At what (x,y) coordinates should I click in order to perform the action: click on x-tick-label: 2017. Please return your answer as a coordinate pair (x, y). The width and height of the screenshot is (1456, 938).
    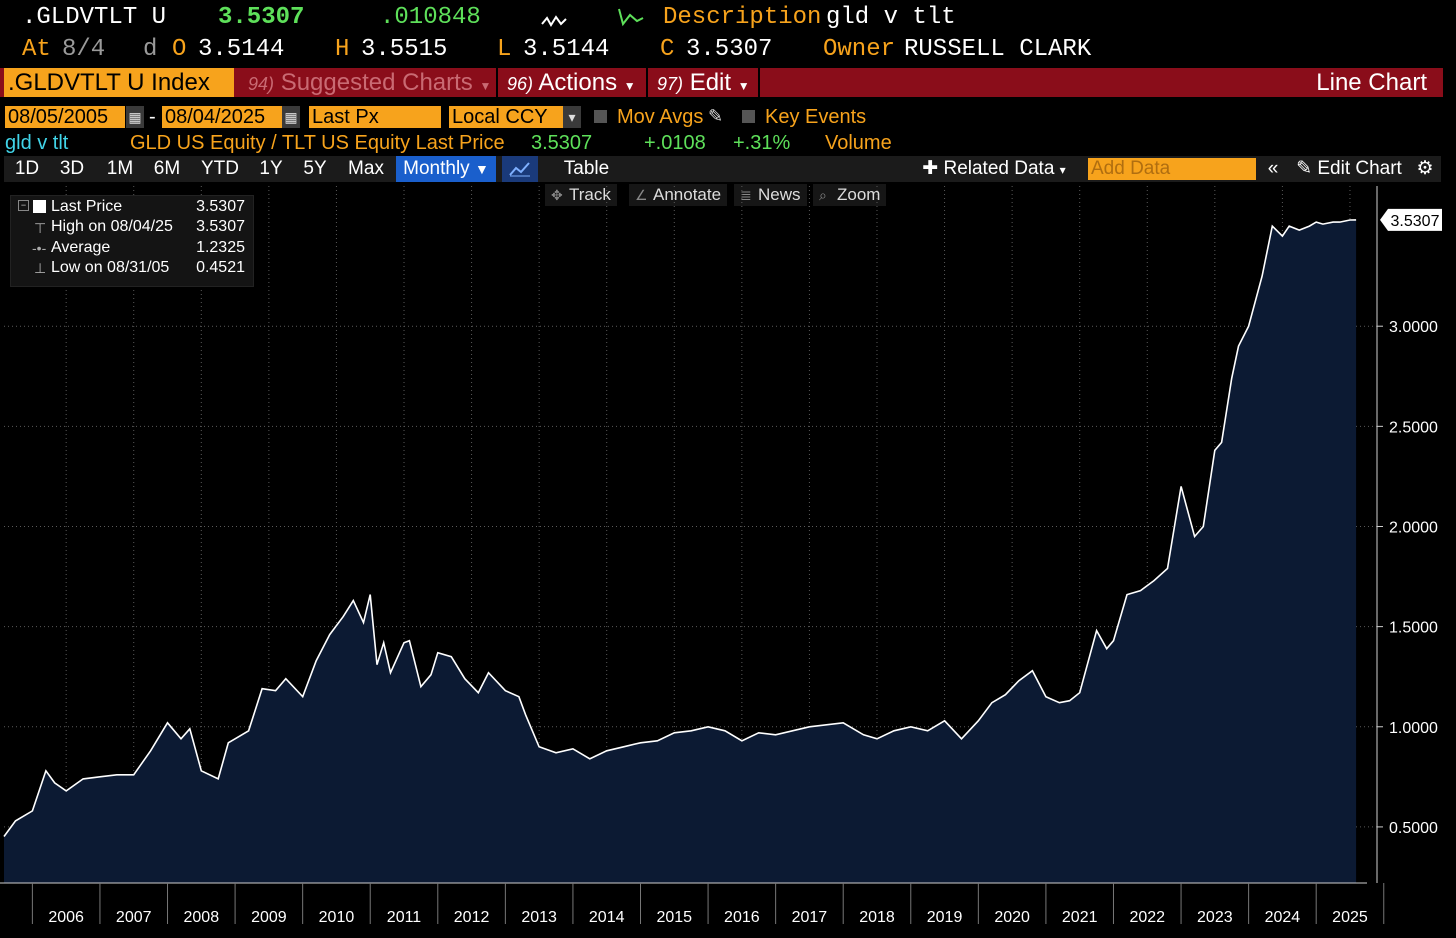
    Looking at the image, I should click on (810, 916).